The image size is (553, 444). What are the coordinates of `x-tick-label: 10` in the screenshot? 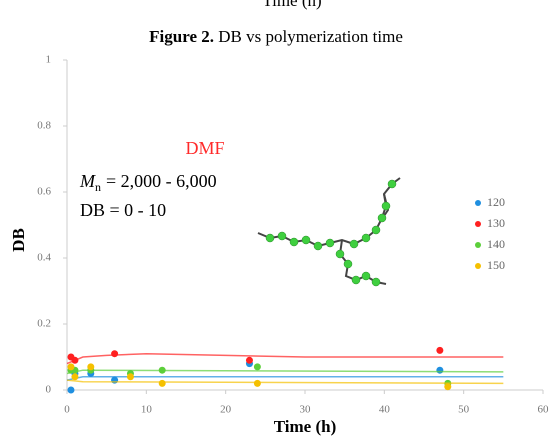 It's located at (147, 410).